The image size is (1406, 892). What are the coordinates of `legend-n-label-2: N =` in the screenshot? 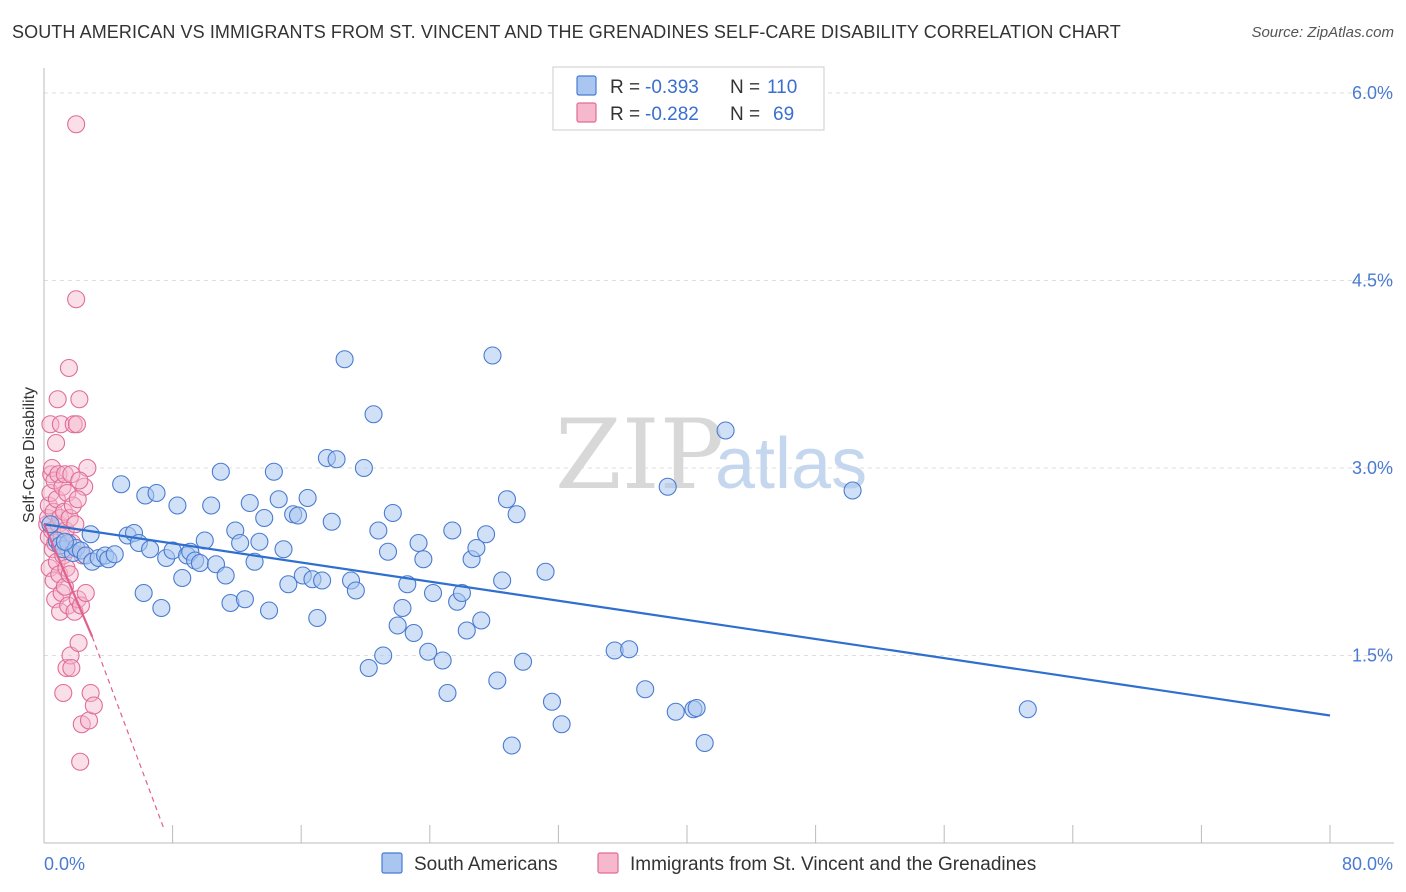 It's located at (745, 114).